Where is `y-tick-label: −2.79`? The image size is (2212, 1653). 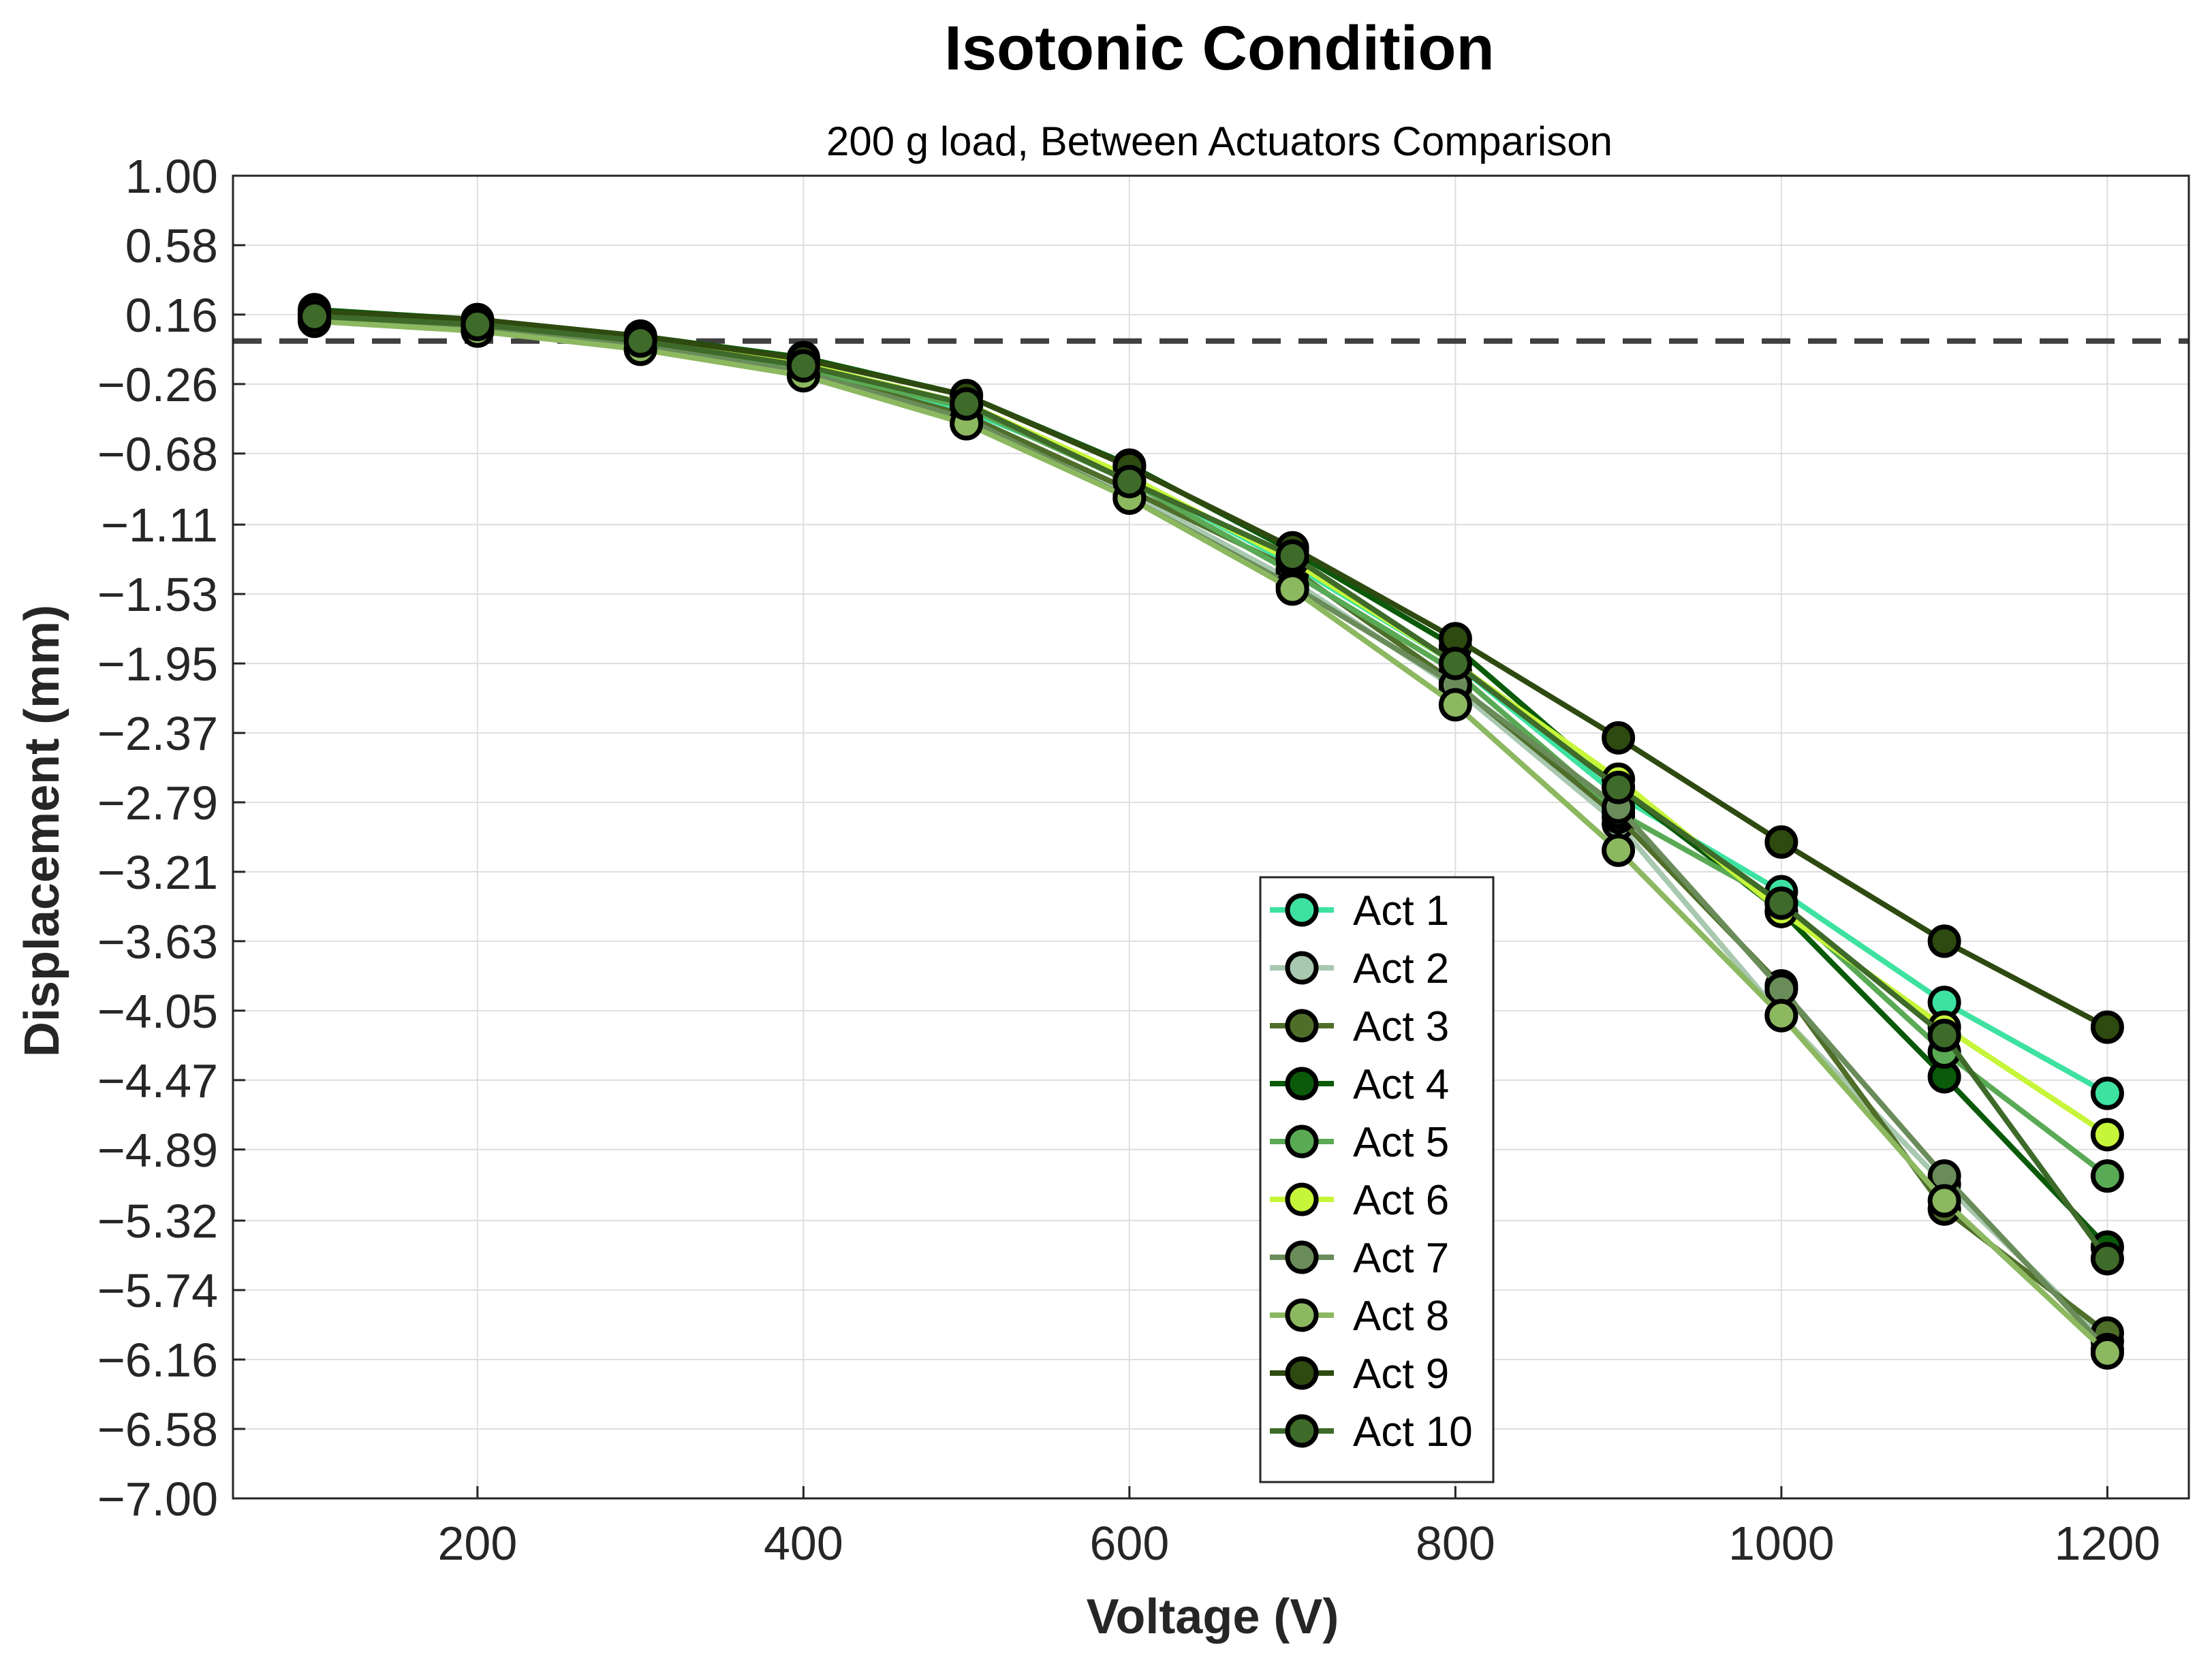 y-tick-label: −2.79 is located at coordinates (157, 803).